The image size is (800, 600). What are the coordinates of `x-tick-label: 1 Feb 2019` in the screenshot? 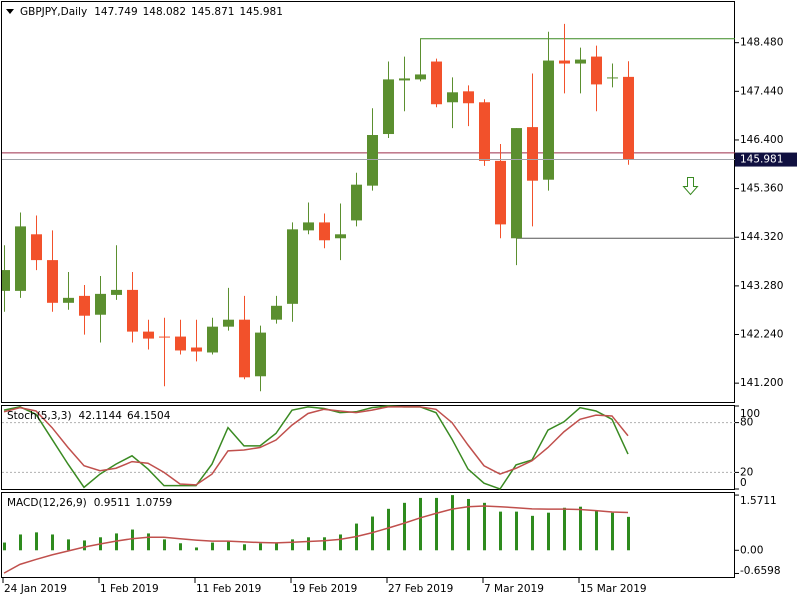 It's located at (129, 589).